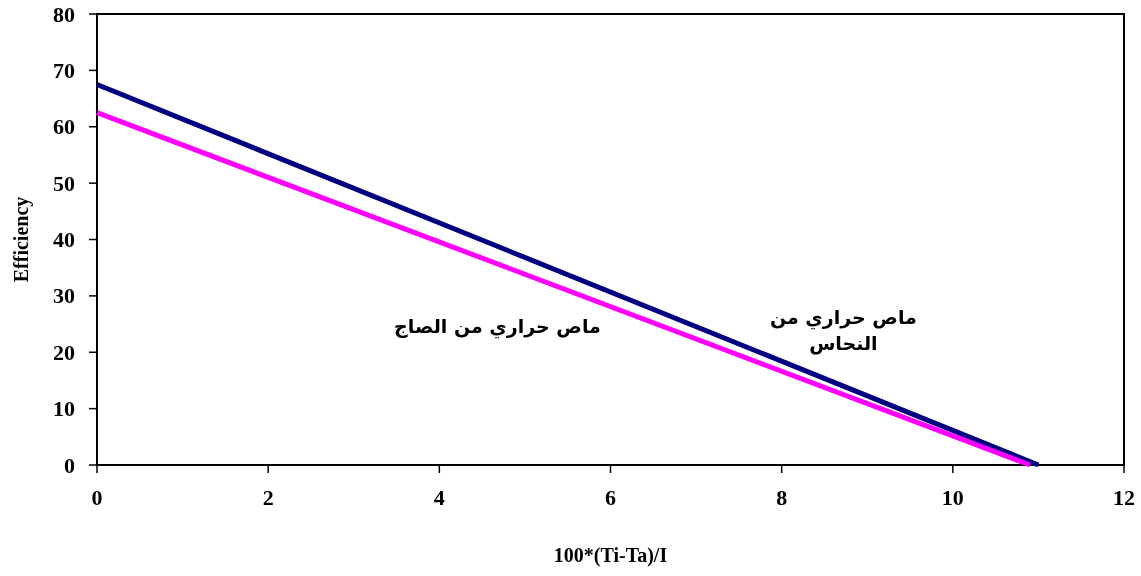 This screenshot has width=1141, height=576. I want to click on y-tick-label: 0, so click(69, 465).